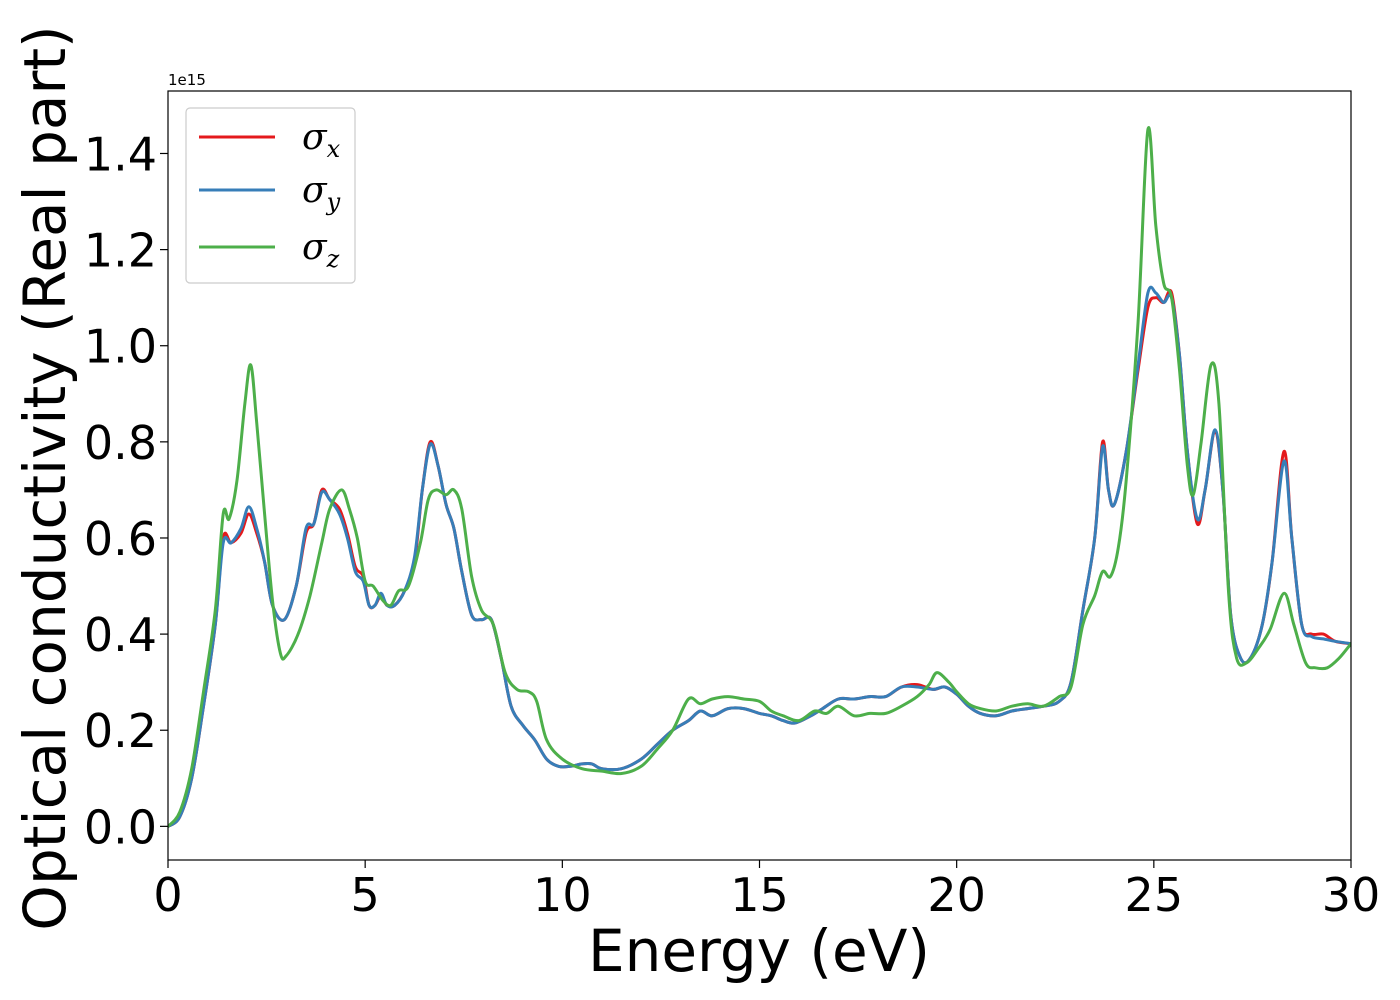 This screenshot has height=1000, width=1400. I want to click on x-tick-label: 30, so click(1351, 895).